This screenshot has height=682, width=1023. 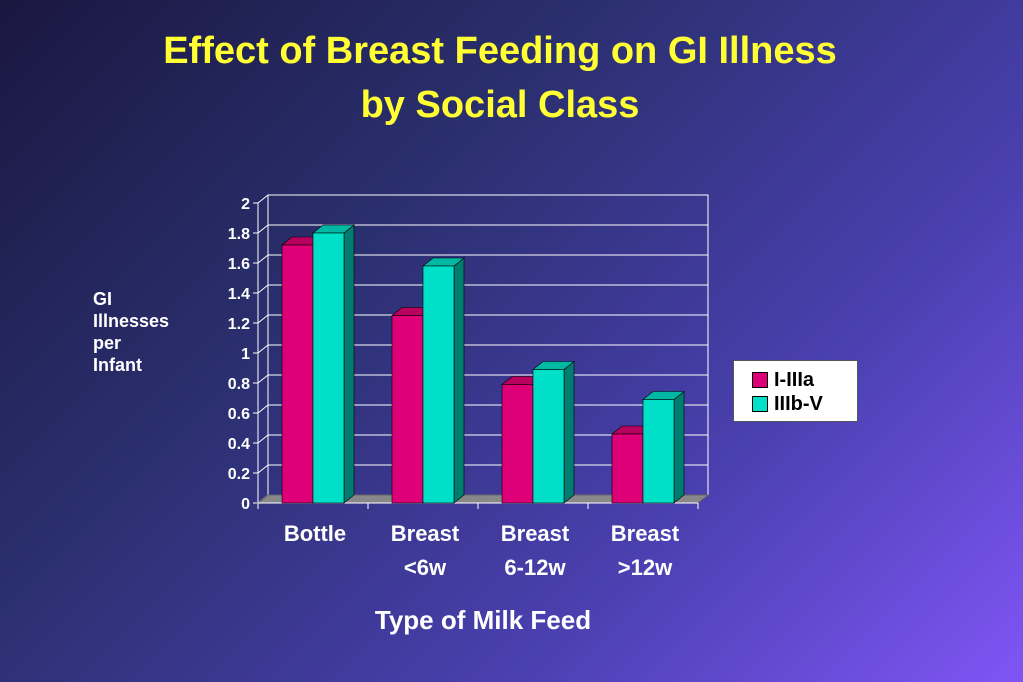 I want to click on y-tick-label: 1.8, so click(x=239, y=234).